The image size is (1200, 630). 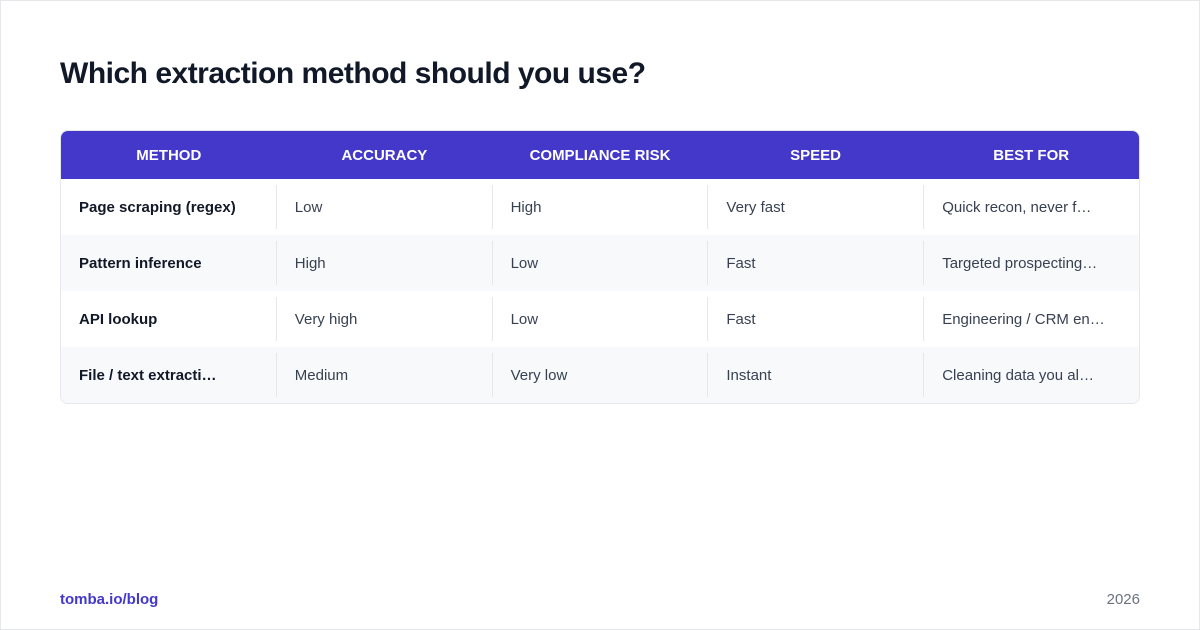 What do you see at coordinates (157, 207) in the screenshot?
I see `table-cell: Page scraping (regex)` at bounding box center [157, 207].